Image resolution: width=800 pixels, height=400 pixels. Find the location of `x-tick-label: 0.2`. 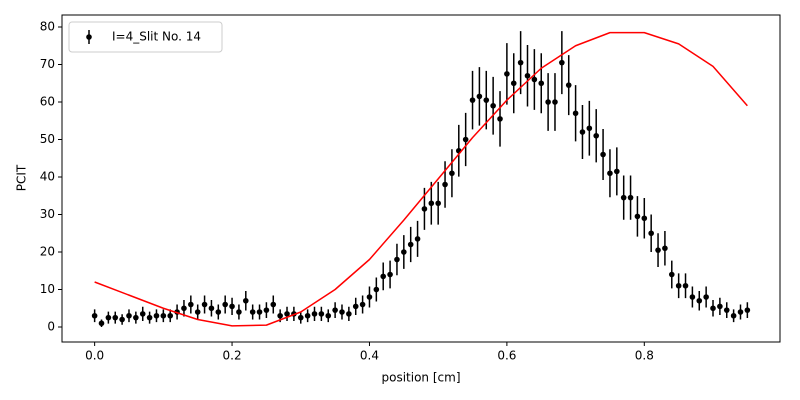

x-tick-label: 0.2 is located at coordinates (232, 356).